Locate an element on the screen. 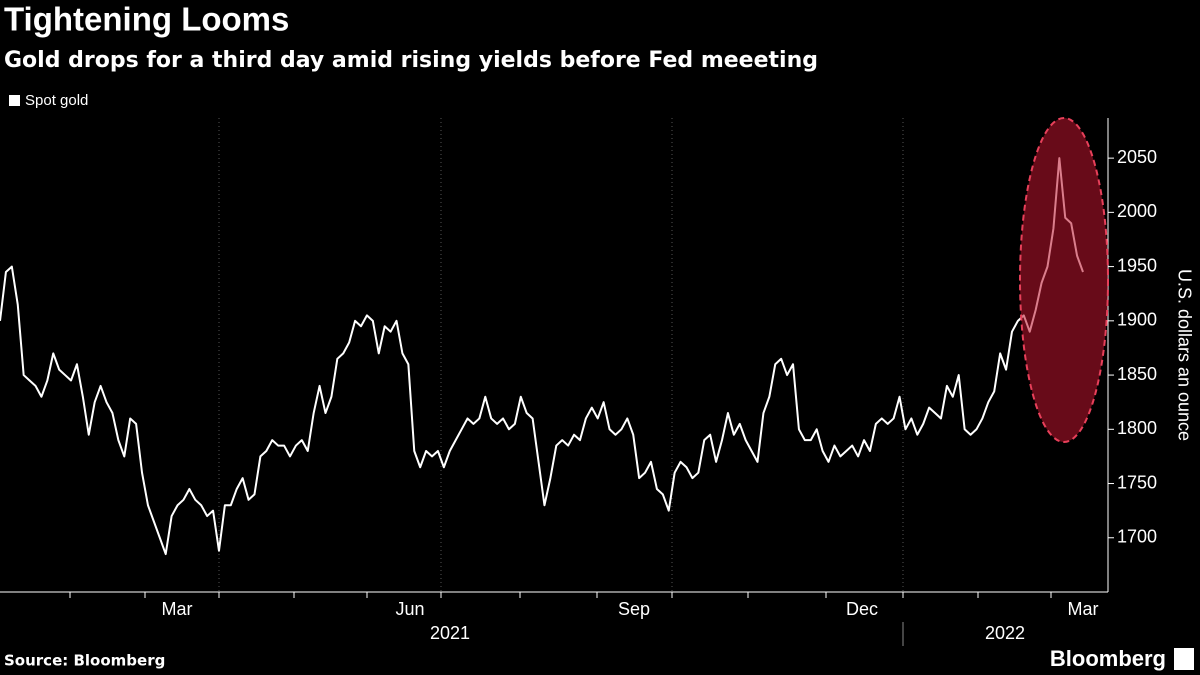  x-group-label: 2021 is located at coordinates (450, 633).